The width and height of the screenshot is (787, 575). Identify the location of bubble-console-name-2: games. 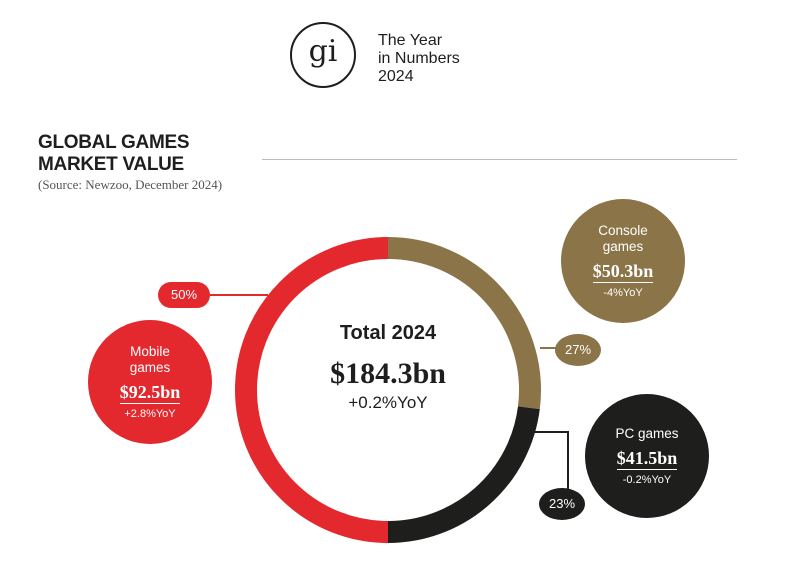
(623, 246).